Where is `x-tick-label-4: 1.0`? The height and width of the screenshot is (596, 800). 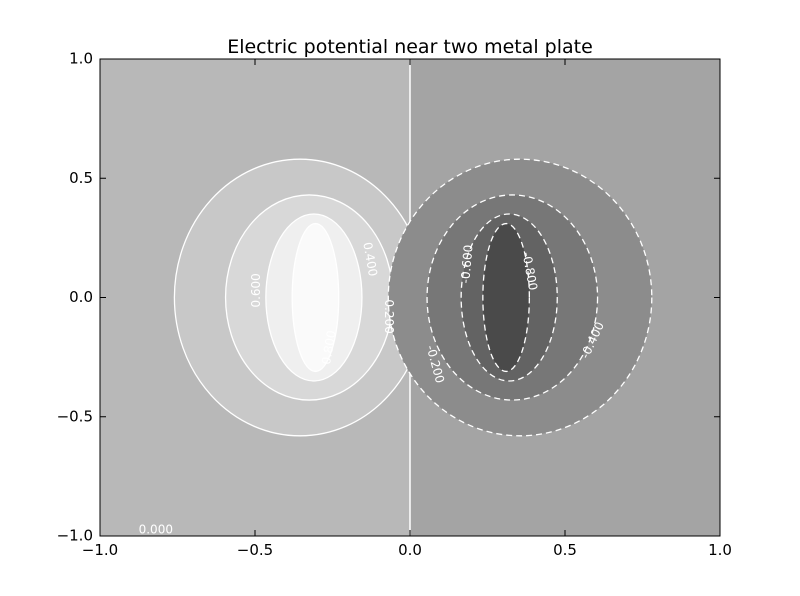
x-tick-label-4: 1.0 is located at coordinates (720, 550).